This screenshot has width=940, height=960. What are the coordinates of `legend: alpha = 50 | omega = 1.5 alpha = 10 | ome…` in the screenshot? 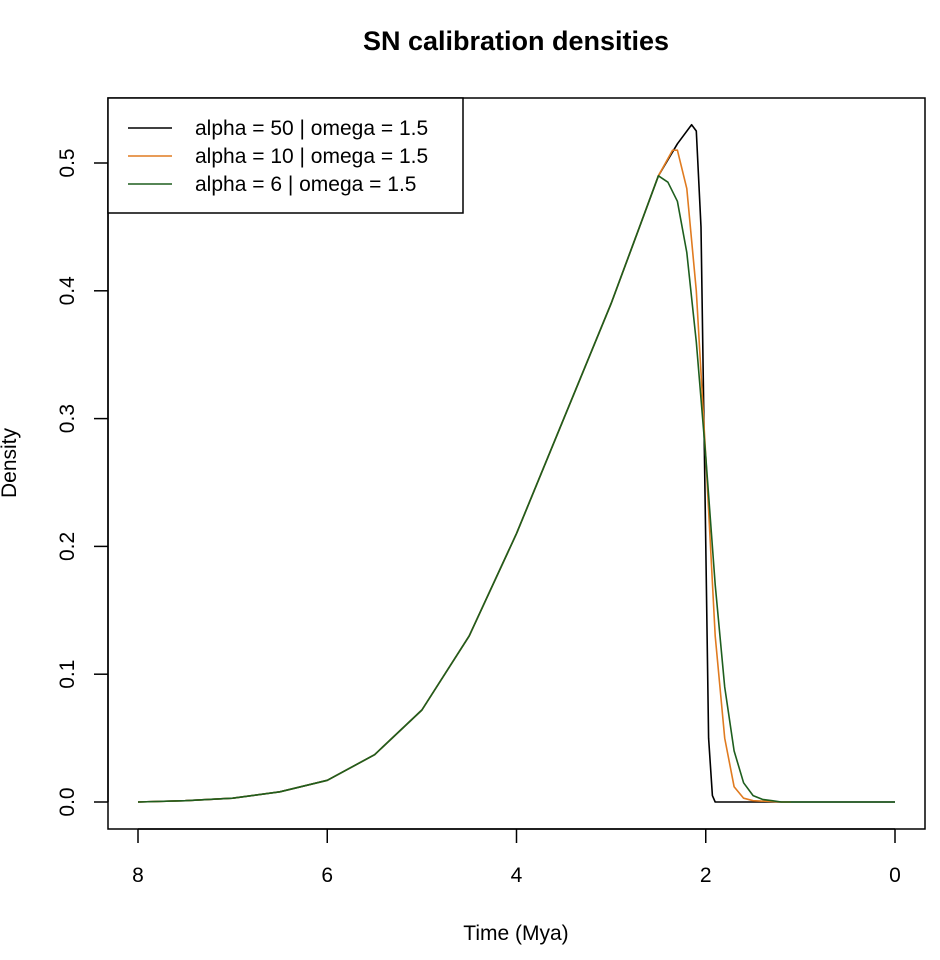 It's located at (285, 155).